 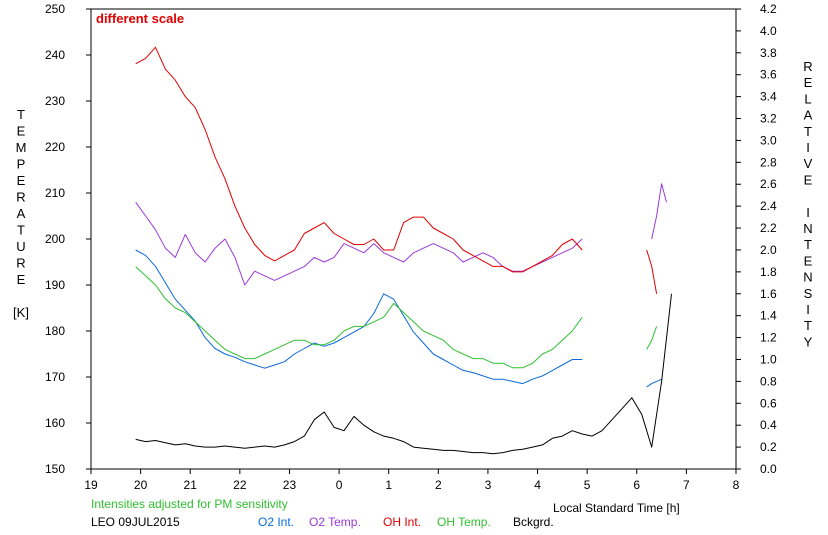 What do you see at coordinates (768, 469) in the screenshot?
I see `y-right-tick-label: 0.0` at bounding box center [768, 469].